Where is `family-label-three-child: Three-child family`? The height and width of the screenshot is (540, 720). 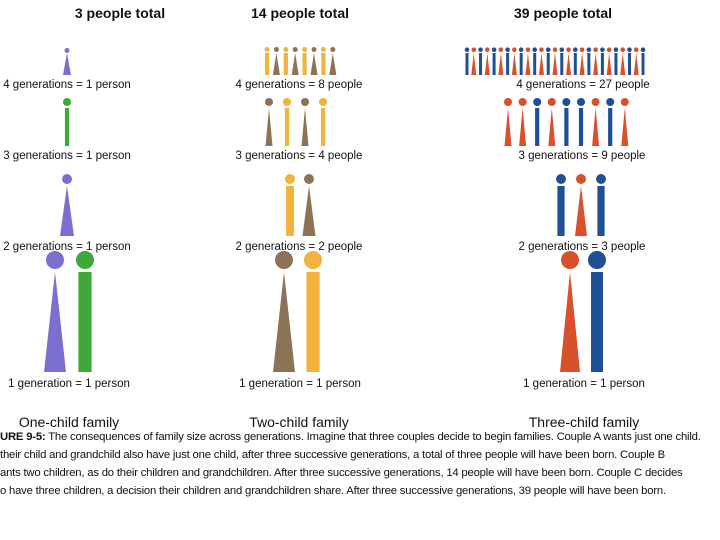
family-label-three-child: Three-child family is located at coordinates (584, 422).